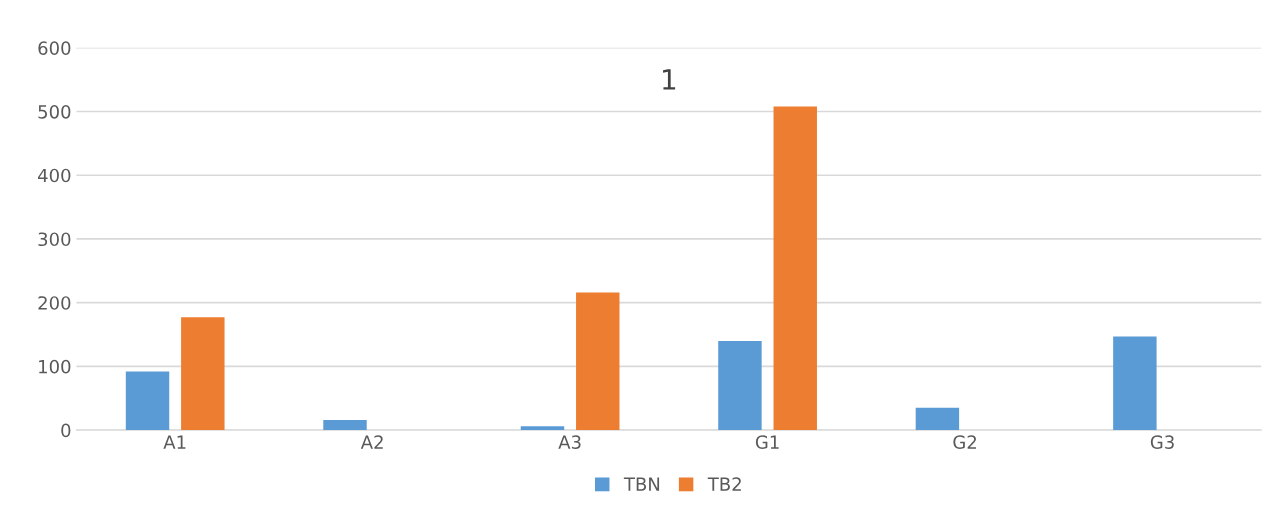 The width and height of the screenshot is (1274, 531). I want to click on x-tick-label: A2, so click(371, 442).